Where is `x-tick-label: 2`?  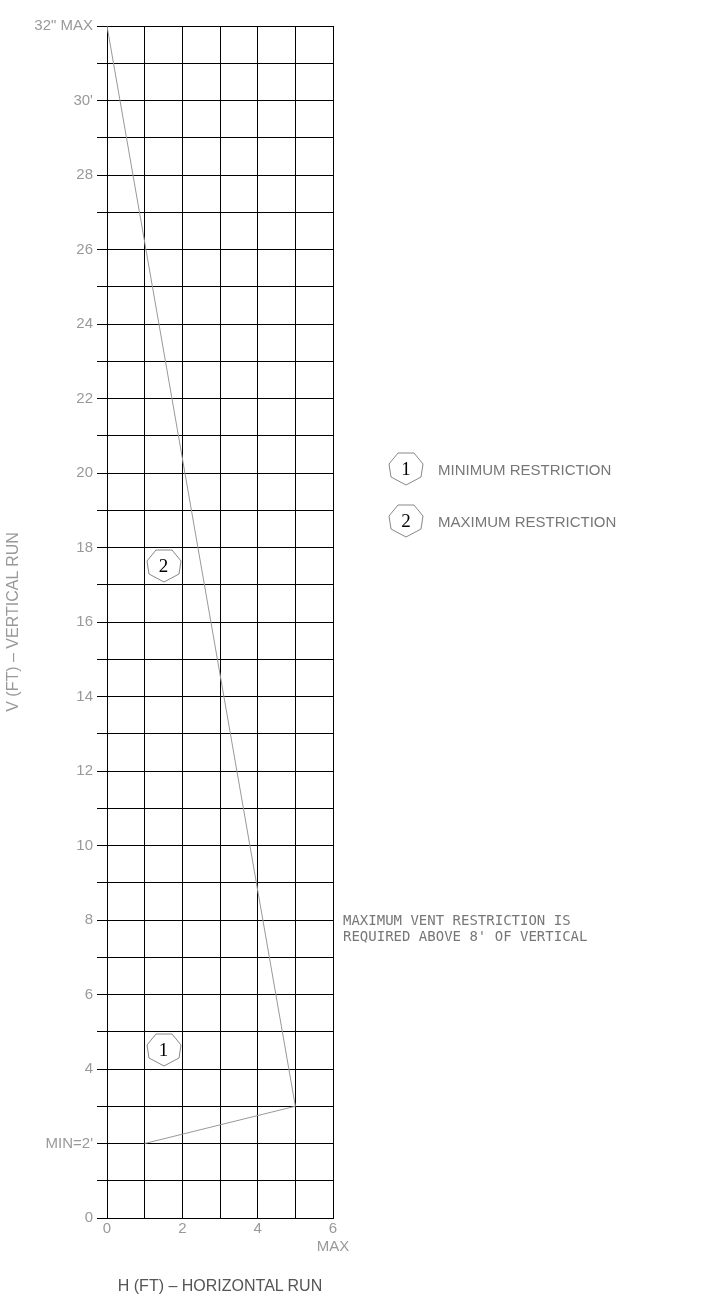 x-tick-label: 2 is located at coordinates (182, 1228).